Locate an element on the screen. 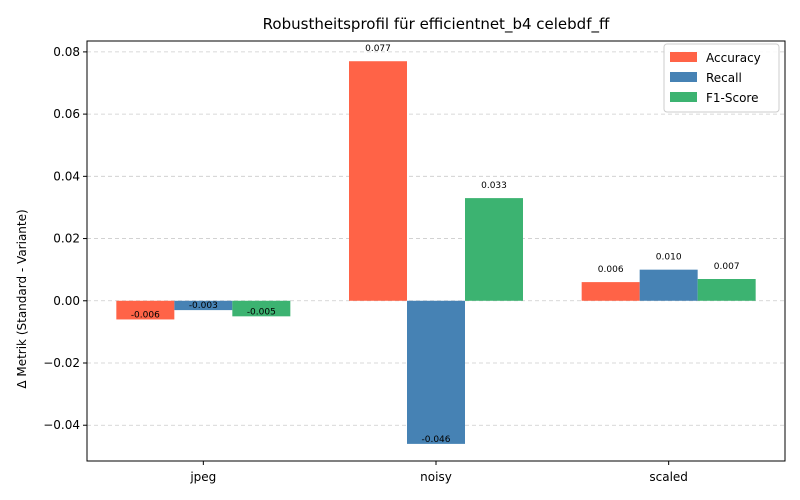 The image size is (800, 500). data-label: 0.077 is located at coordinates (378, 49).